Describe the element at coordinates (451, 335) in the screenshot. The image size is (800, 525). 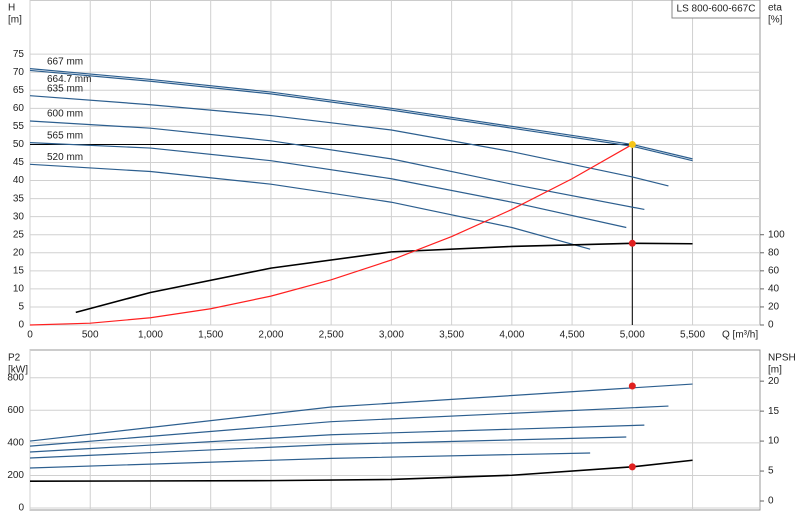
I see `x-tick-label: 3,500` at that location.